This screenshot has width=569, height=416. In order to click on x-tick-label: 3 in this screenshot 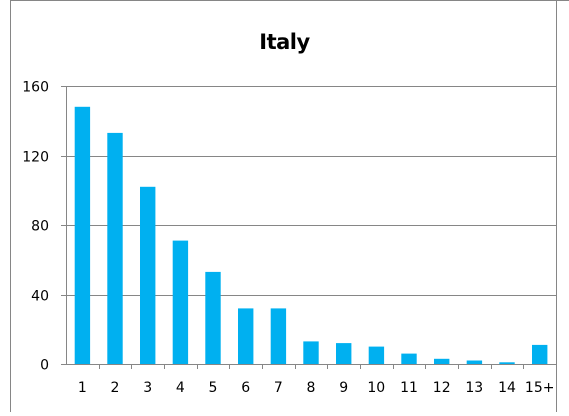, I will do `click(147, 388)`.